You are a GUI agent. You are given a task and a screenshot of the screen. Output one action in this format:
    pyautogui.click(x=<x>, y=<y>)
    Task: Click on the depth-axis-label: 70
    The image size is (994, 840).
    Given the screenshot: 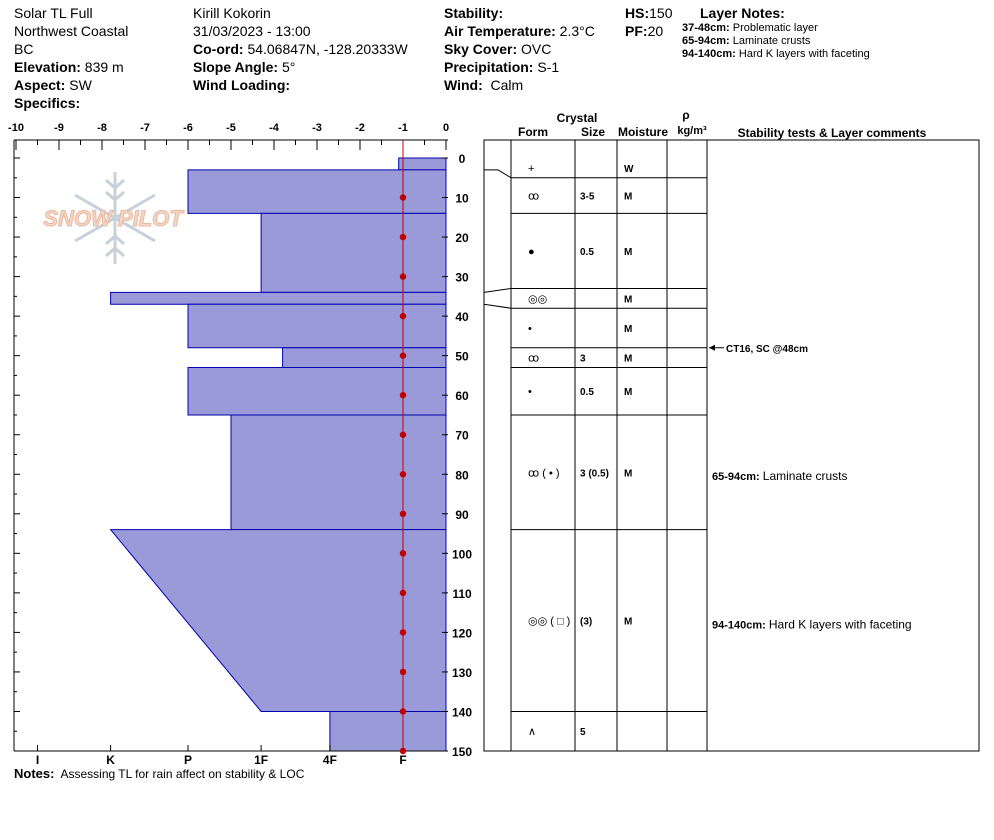 What is the action you would take?
    pyautogui.click(x=462, y=436)
    